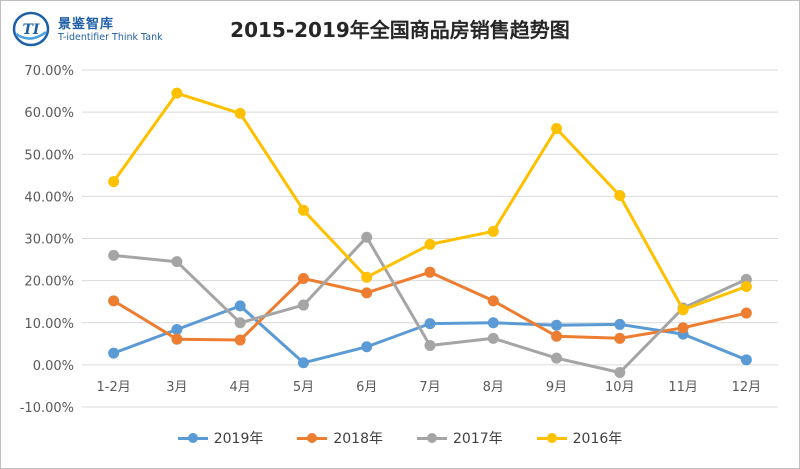 The image size is (800, 469). Describe the element at coordinates (493, 387) in the screenshot. I see `x-tick-label: 8月` at that location.